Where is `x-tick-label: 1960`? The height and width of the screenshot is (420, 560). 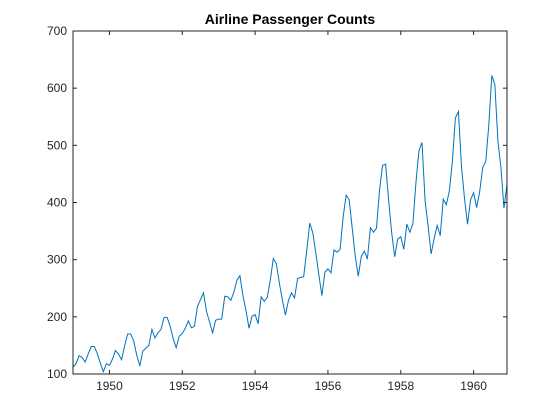
x-tick-label: 1960 is located at coordinates (473, 386).